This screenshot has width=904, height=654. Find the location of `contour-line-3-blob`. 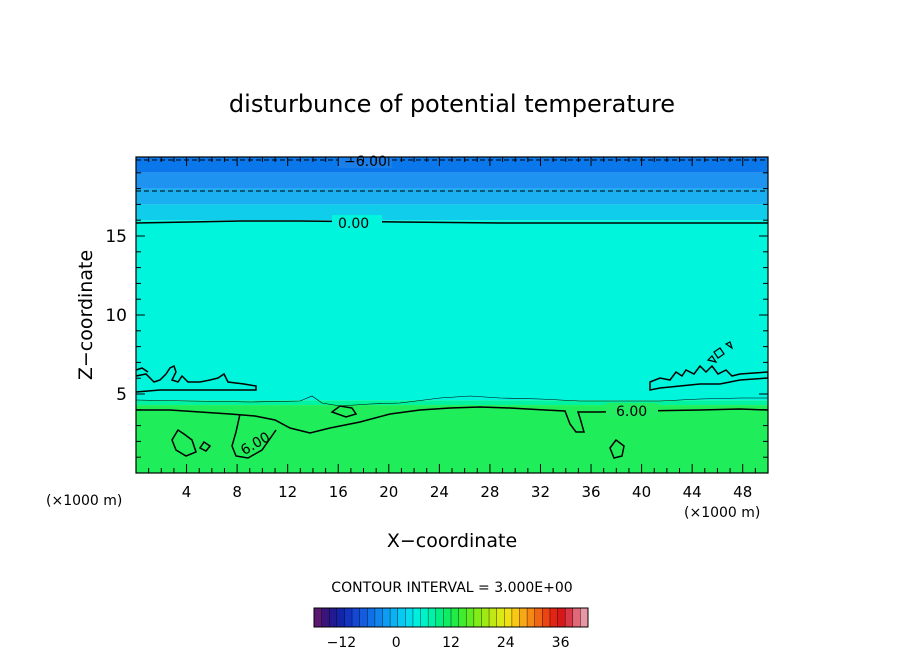

contour-line-3-blob is located at coordinates (344, 411).